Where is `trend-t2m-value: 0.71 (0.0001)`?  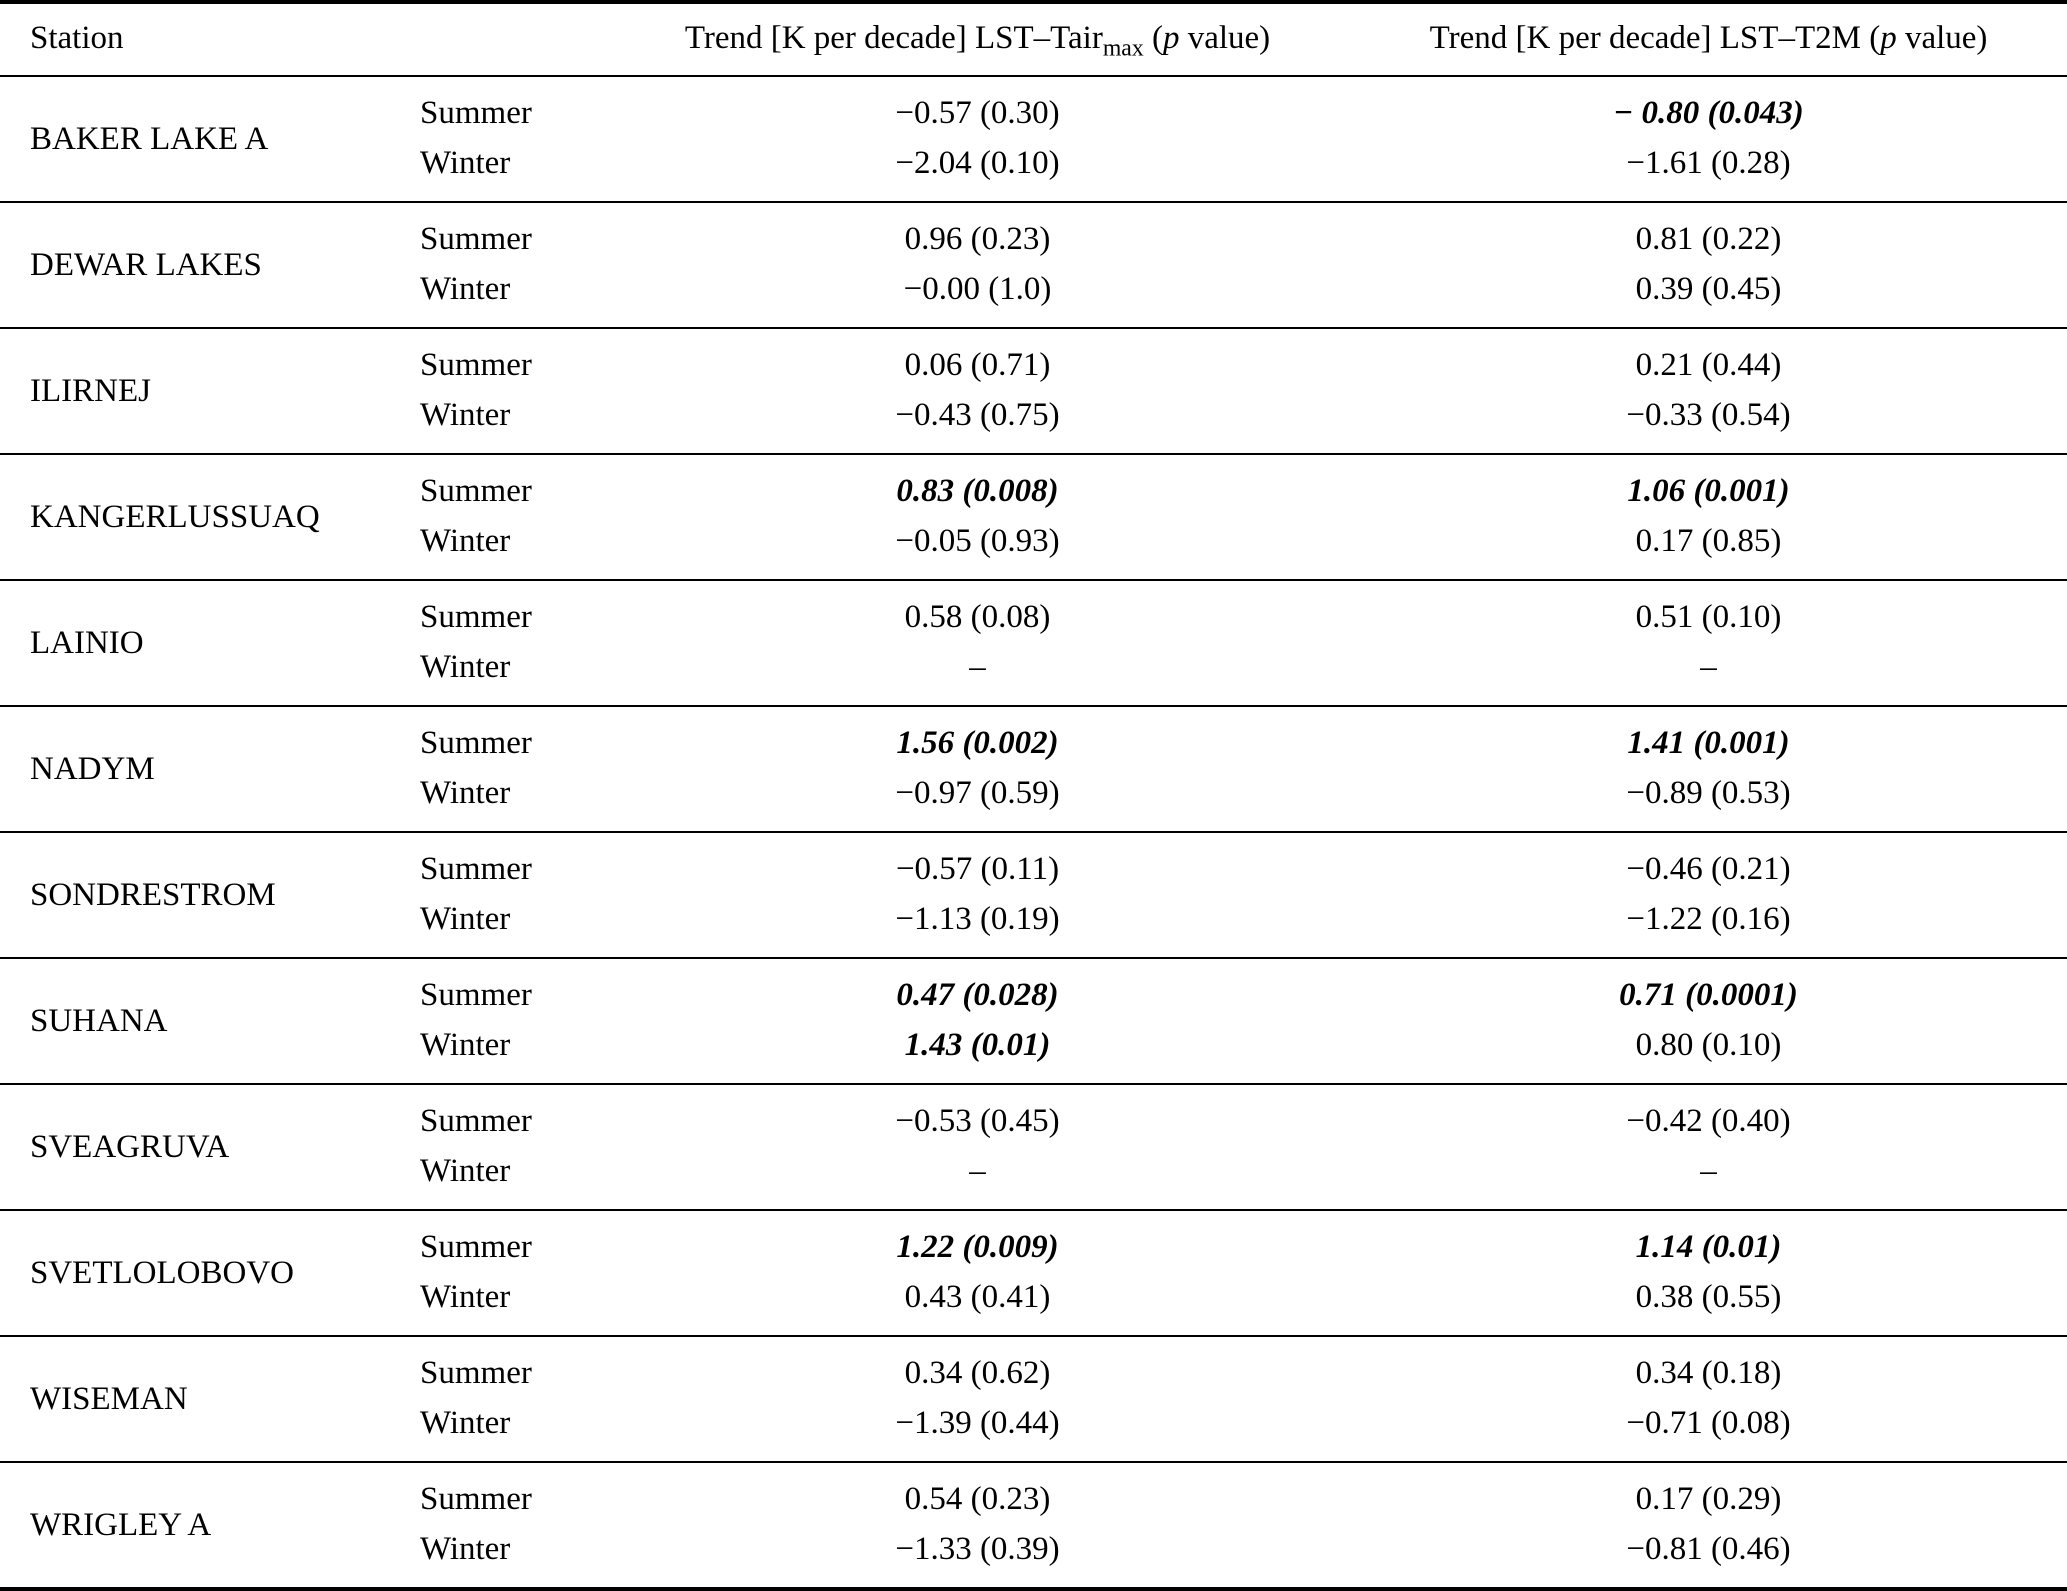 trend-t2m-value: 0.71 (0.0001) is located at coordinates (1708, 988).